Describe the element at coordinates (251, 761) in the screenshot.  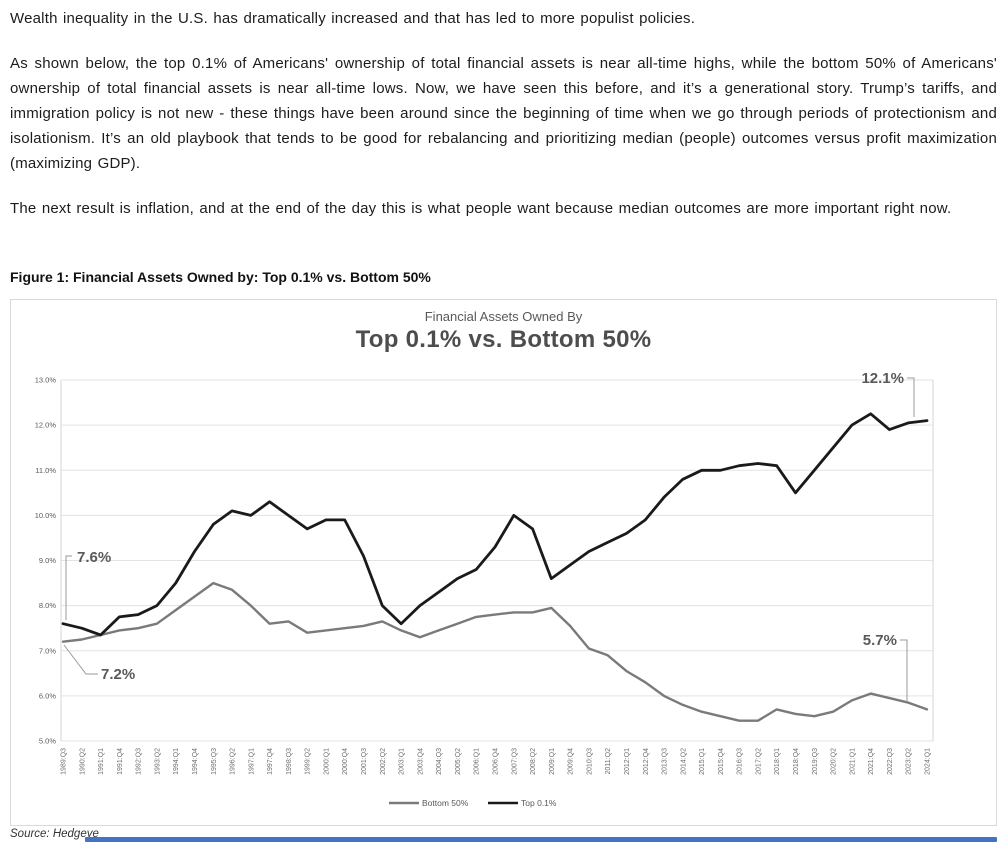
I see `svg-text: 1997:Q1` at that location.